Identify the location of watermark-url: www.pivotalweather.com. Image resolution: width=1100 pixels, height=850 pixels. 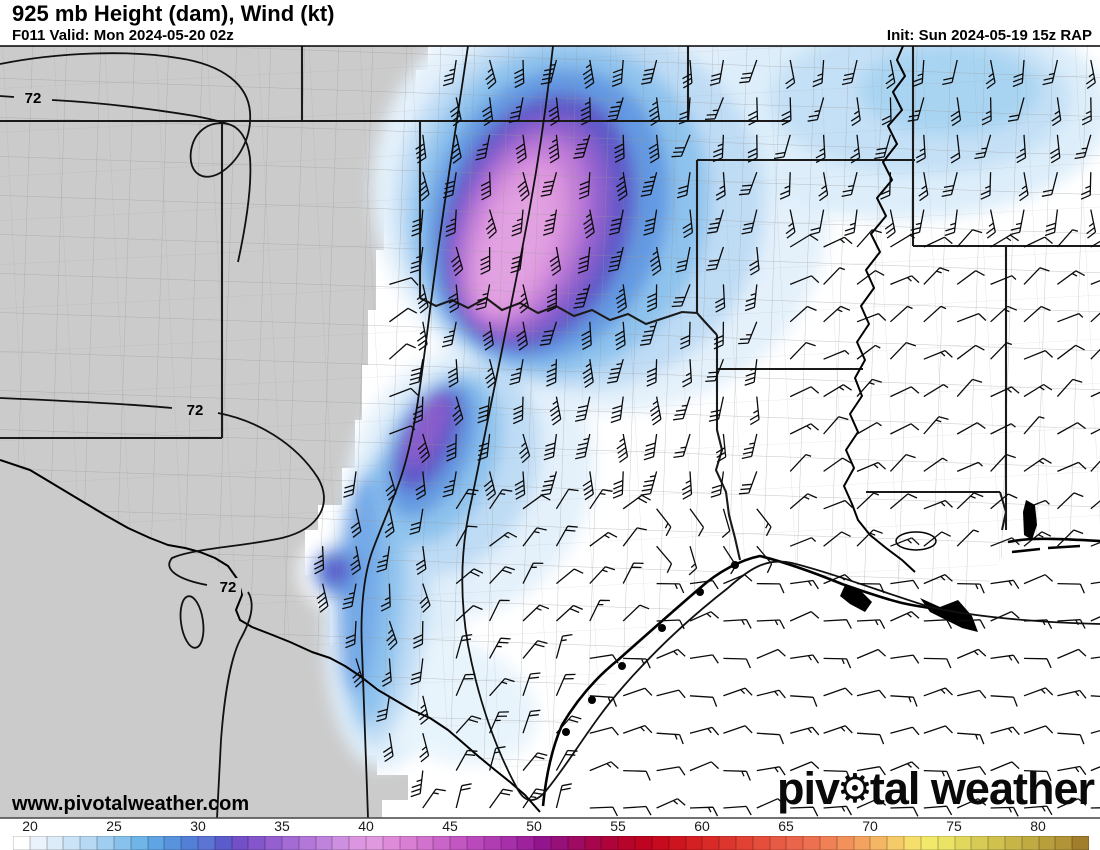
(131, 804).